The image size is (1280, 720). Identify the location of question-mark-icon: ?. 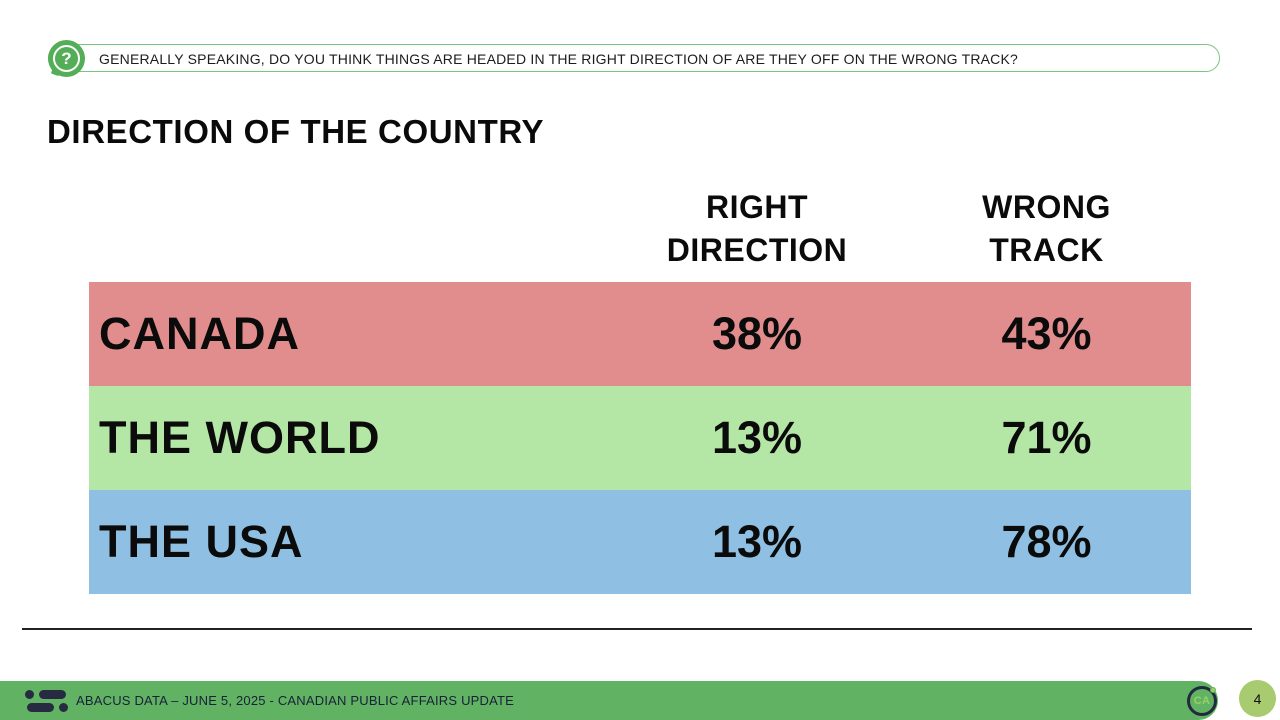
(66, 58).